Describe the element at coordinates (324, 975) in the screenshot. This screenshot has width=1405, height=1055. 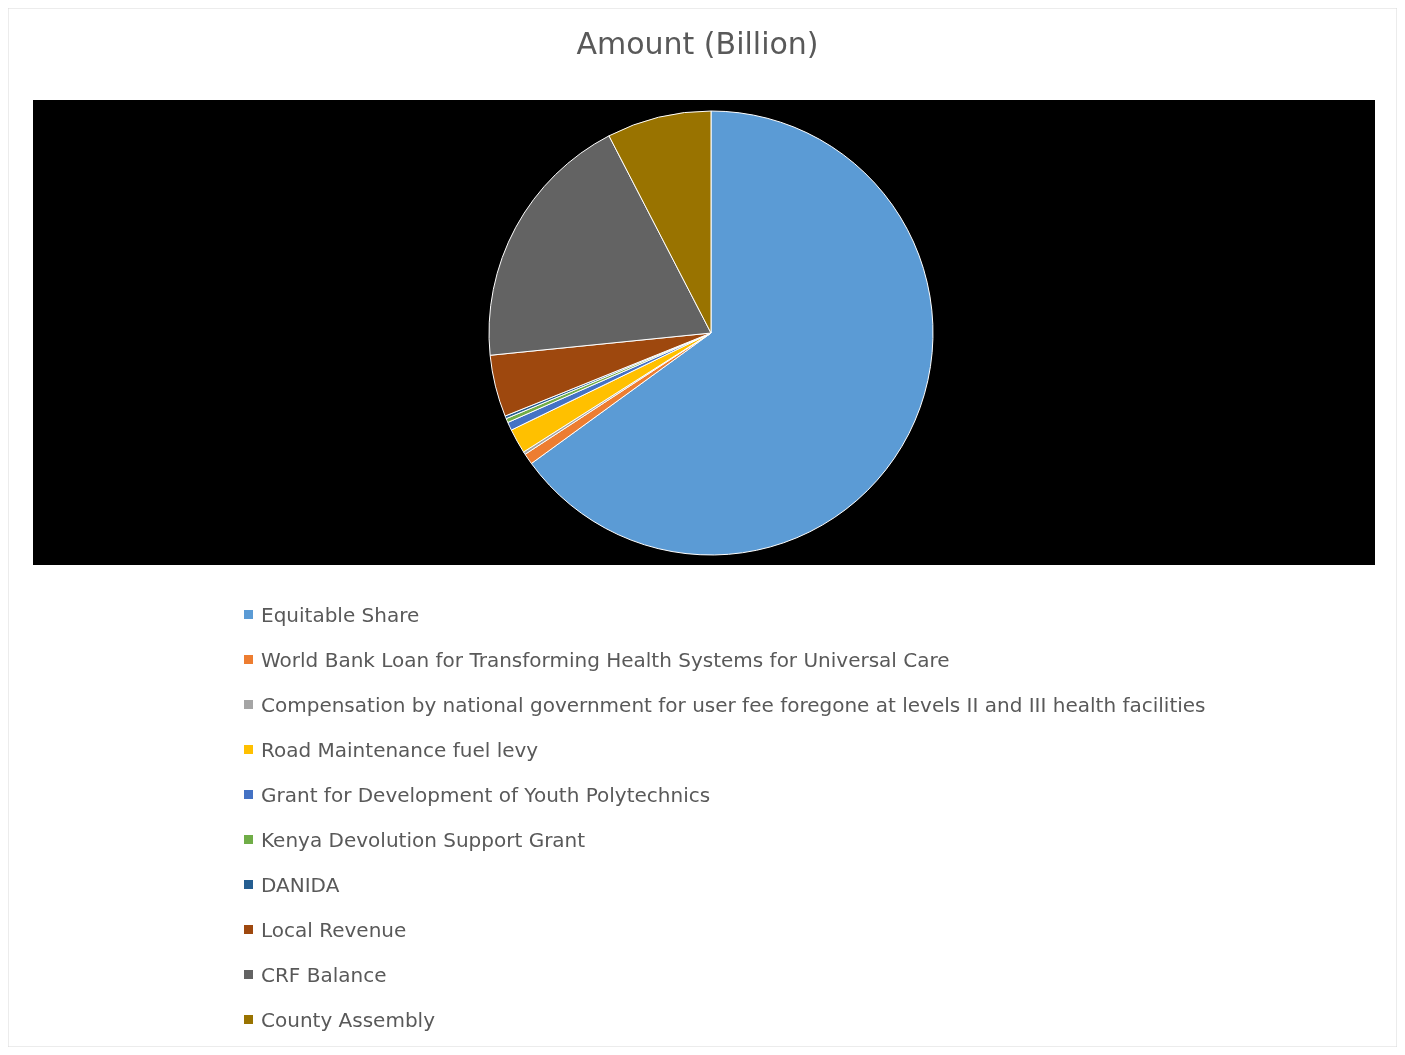
I see `legend-label: CRF Balance` at that location.